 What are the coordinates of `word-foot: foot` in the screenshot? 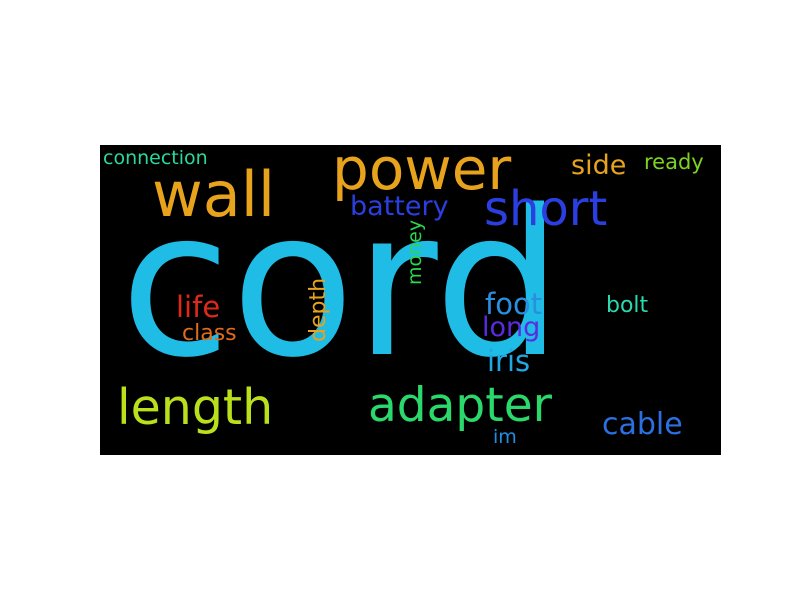 It's located at (514, 304).